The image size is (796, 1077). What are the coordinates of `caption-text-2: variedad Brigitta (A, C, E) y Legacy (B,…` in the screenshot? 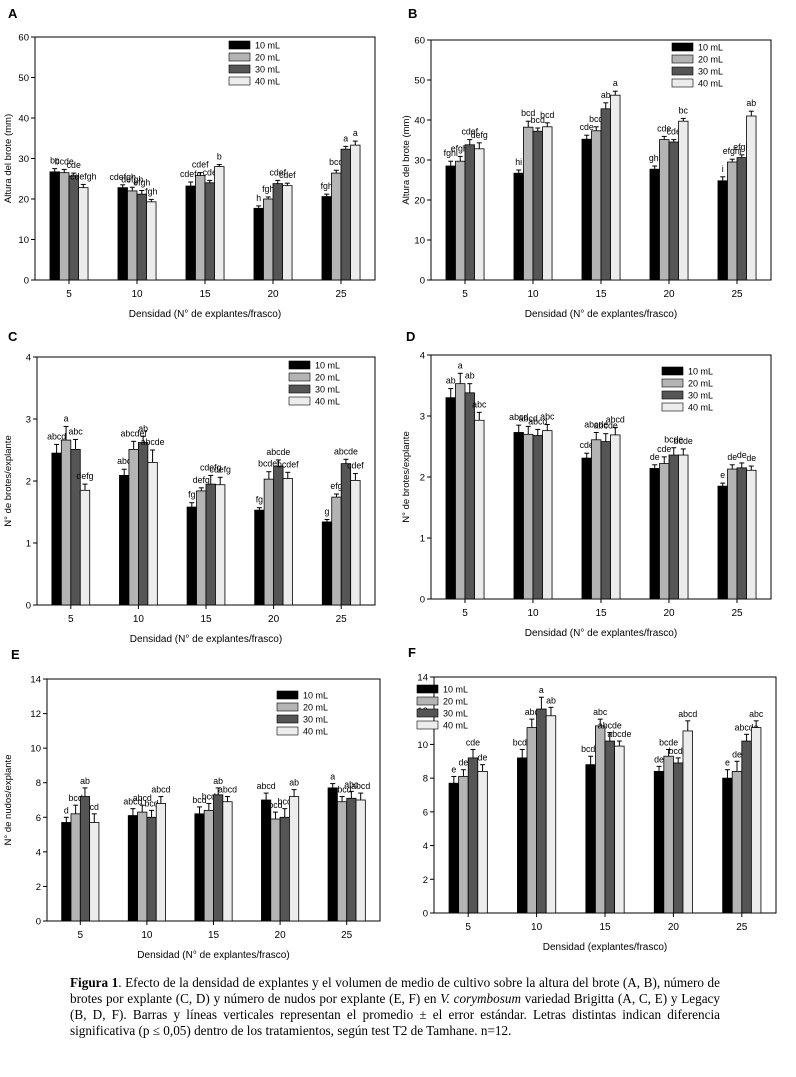 It's located at (395, 1014).